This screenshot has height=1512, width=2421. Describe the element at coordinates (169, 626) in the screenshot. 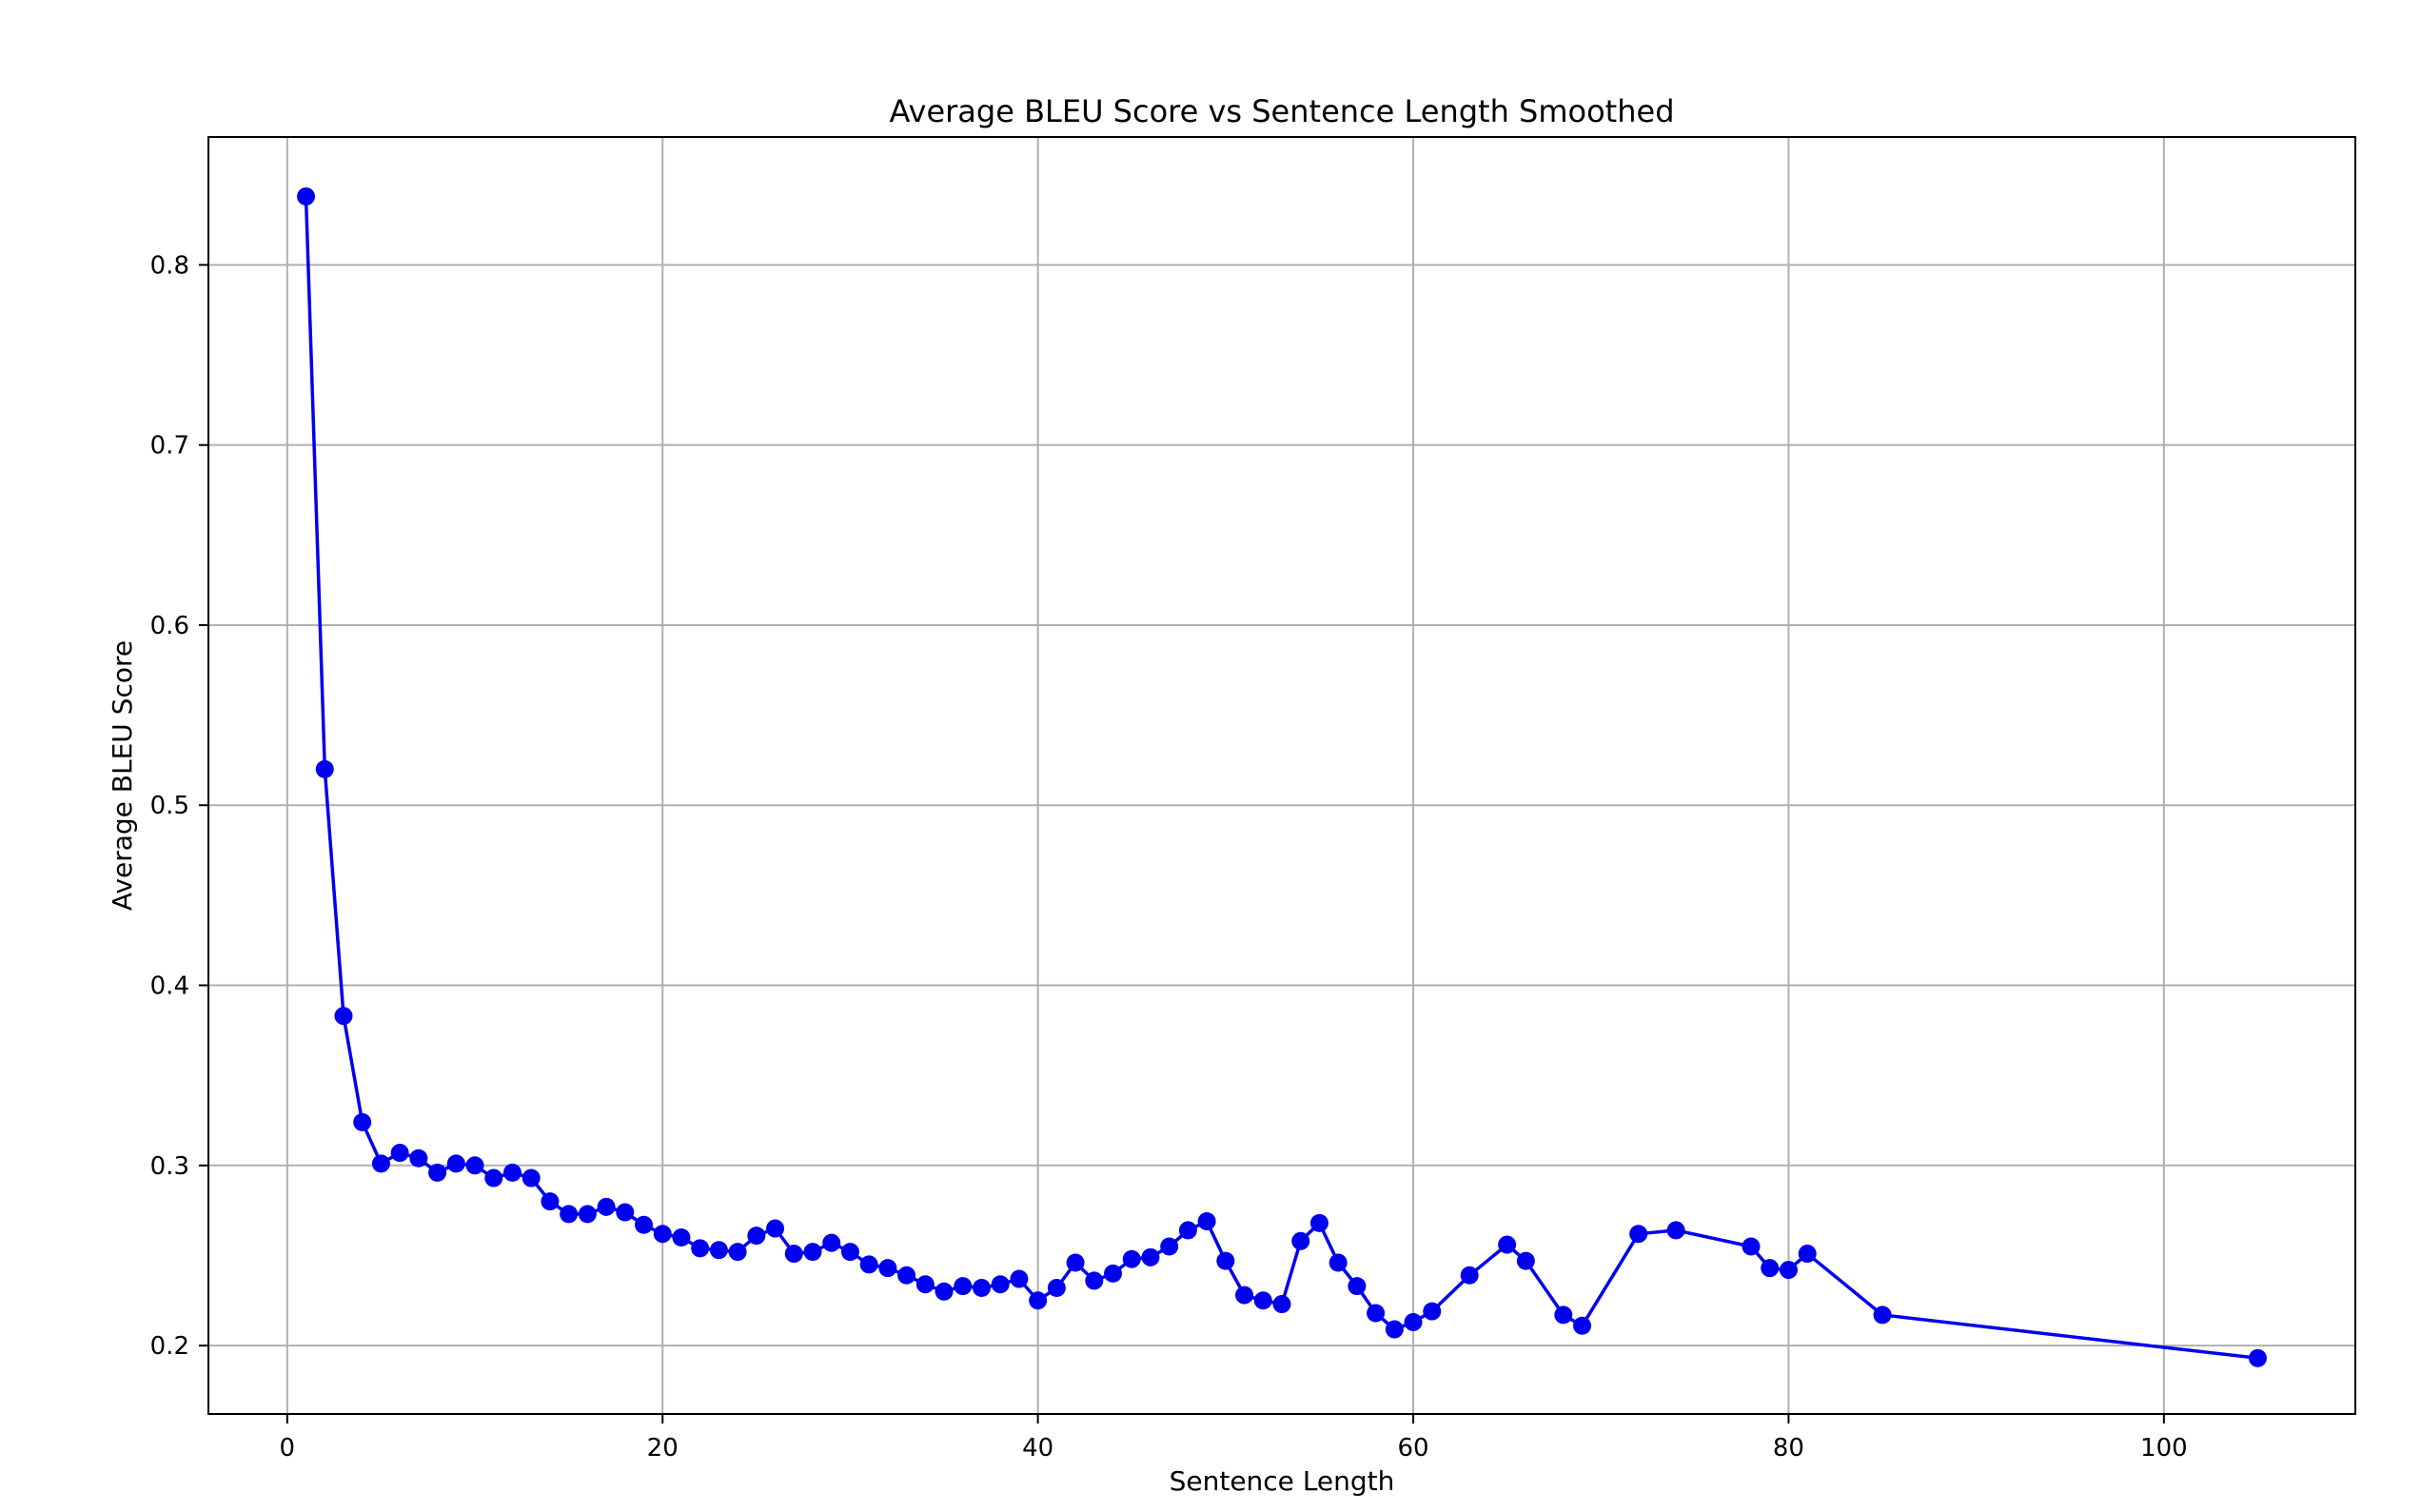

I see `y-tick-label: 0.6` at that location.